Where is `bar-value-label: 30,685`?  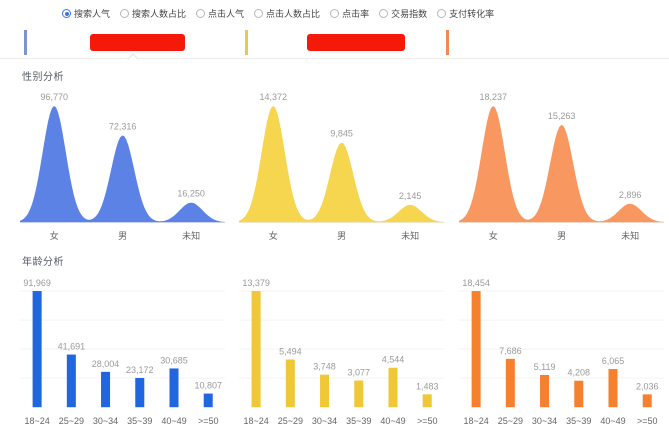
bar-value-label: 30,685 is located at coordinates (174, 361).